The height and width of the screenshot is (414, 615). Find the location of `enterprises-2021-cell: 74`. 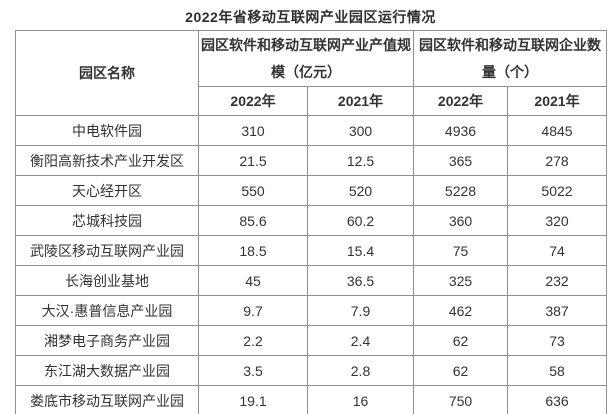

enterprises-2021-cell: 74 is located at coordinates (557, 250).